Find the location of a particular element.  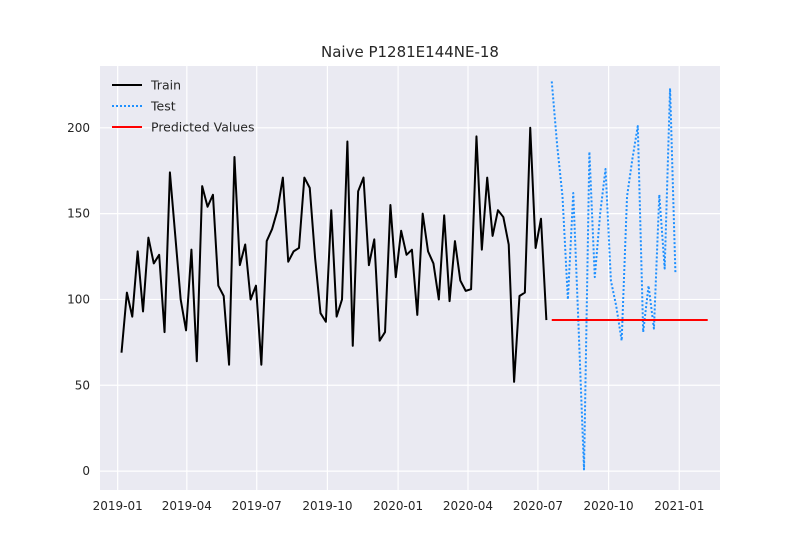

y-tick-label: 50 is located at coordinates (82, 385).